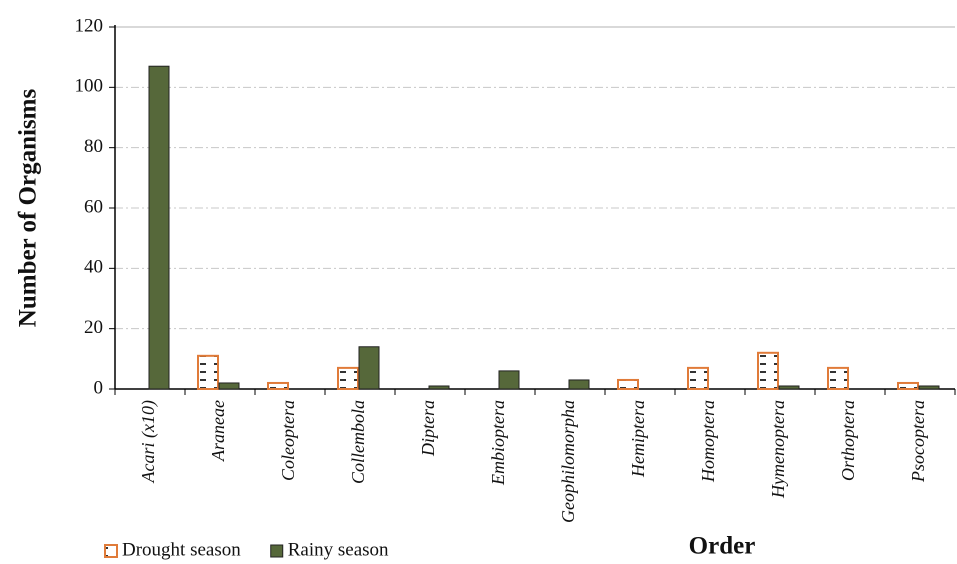 The width and height of the screenshot is (957, 564). I want to click on y-tick-label: 0, so click(99, 387).